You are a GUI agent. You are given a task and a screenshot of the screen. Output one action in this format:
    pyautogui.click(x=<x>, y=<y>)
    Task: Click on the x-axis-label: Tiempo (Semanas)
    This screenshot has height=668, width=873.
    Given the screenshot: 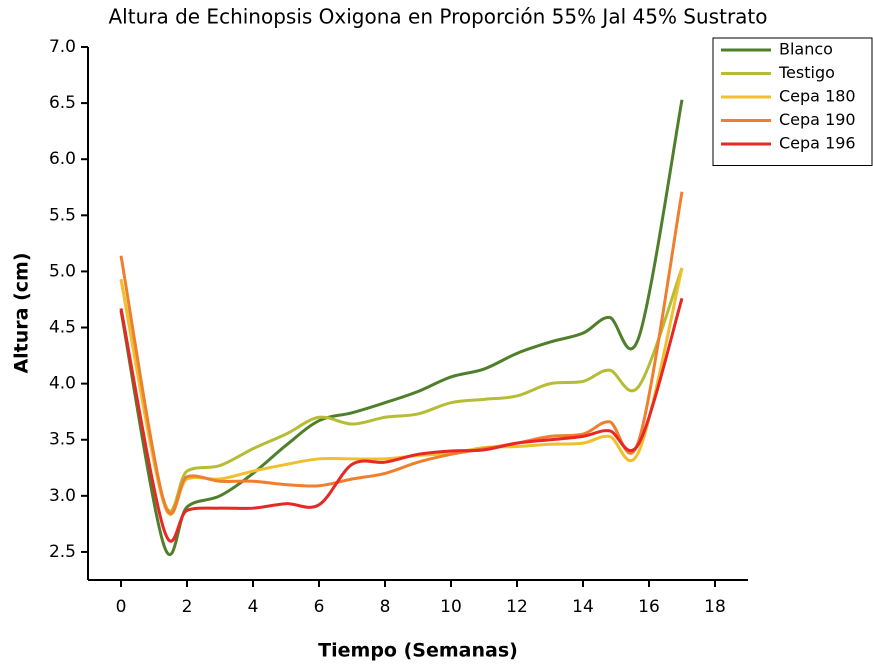 What is the action you would take?
    pyautogui.click(x=418, y=651)
    